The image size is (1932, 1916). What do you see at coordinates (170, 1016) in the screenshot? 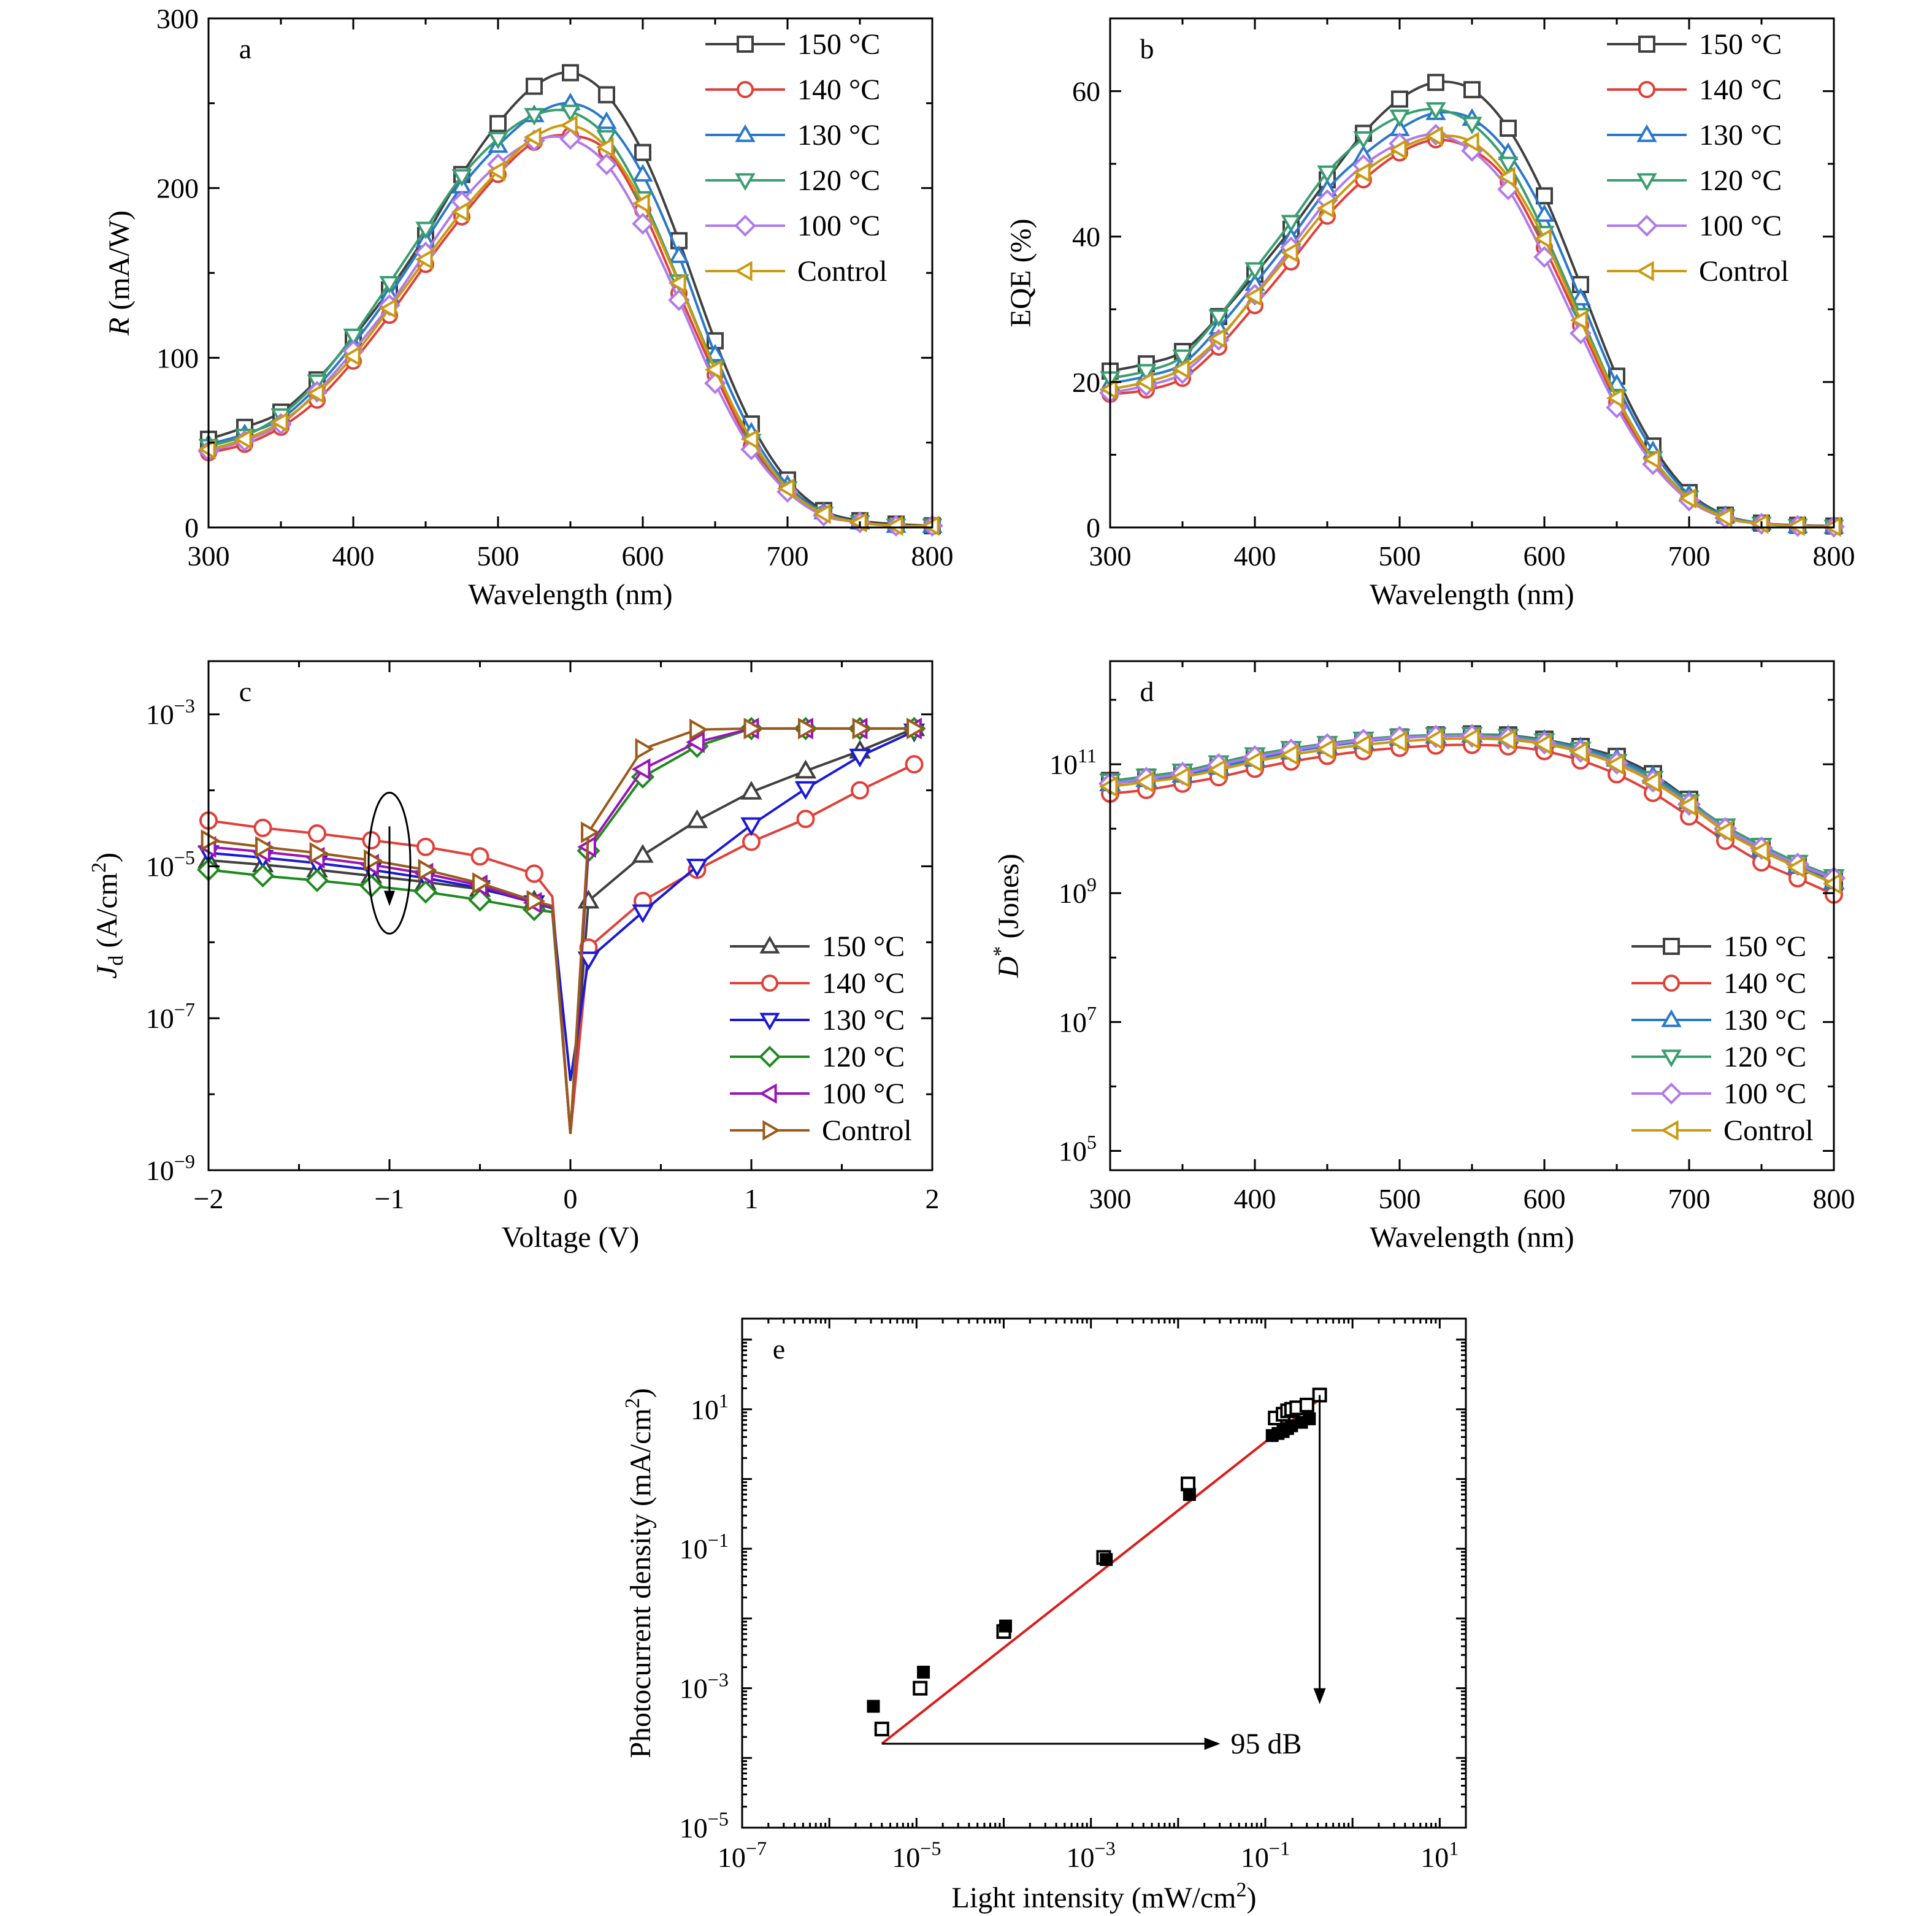
I see `y-tick-label: 10⁻⁷` at bounding box center [170, 1016].